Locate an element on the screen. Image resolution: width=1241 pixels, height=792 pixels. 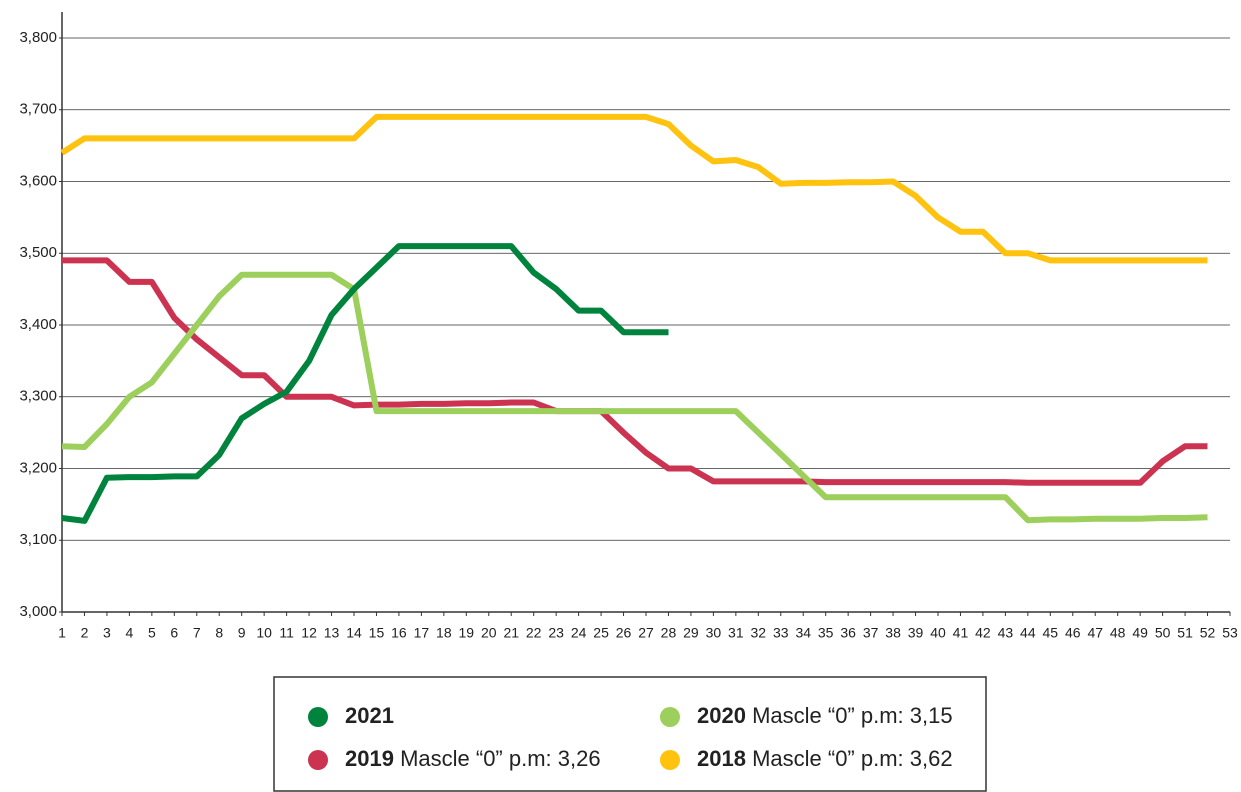
x-tick-label: 13 is located at coordinates (332, 633).